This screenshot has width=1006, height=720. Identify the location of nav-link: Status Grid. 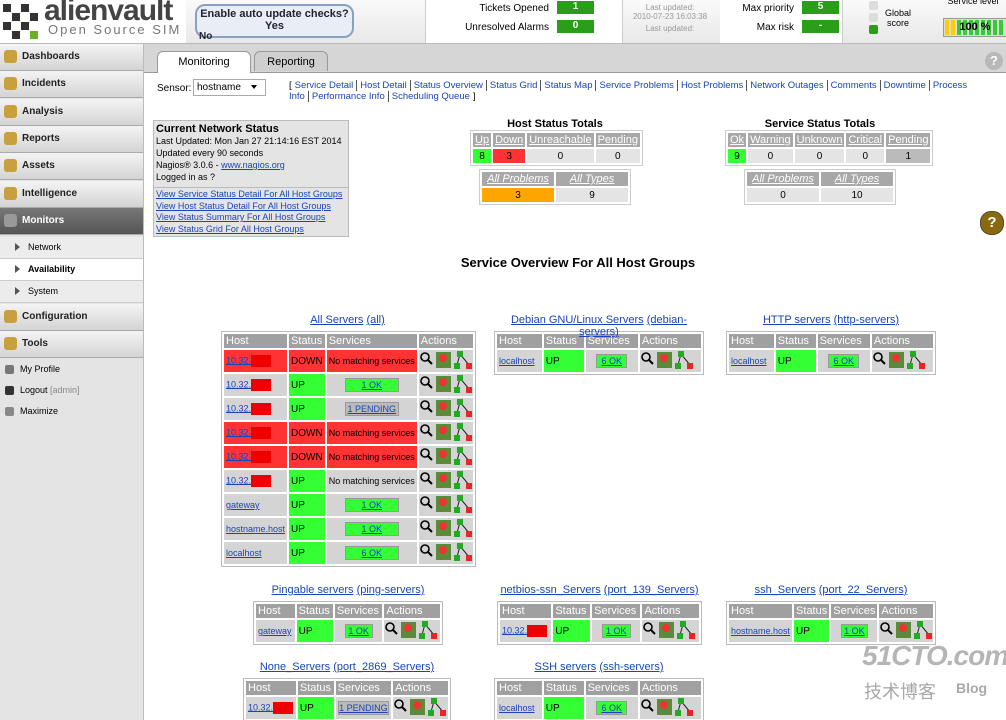
(513, 85).